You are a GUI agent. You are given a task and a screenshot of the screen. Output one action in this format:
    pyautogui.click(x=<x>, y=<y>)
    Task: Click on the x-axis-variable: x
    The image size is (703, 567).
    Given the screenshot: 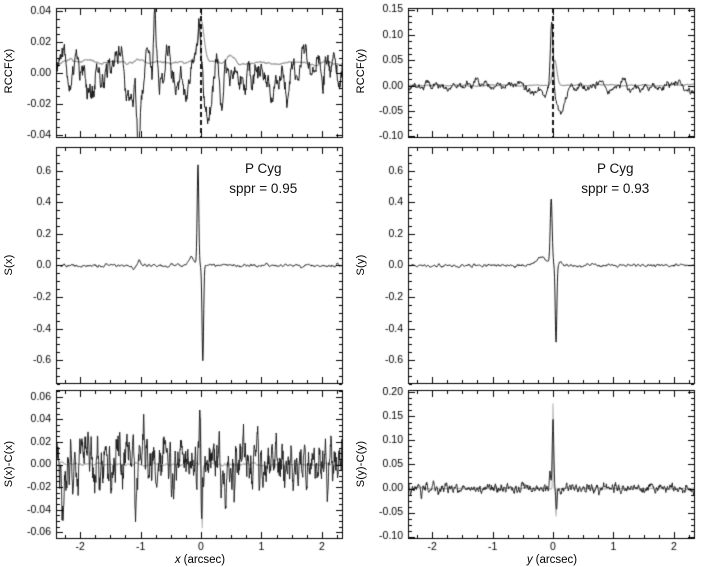 What is the action you would take?
    pyautogui.click(x=177, y=560)
    